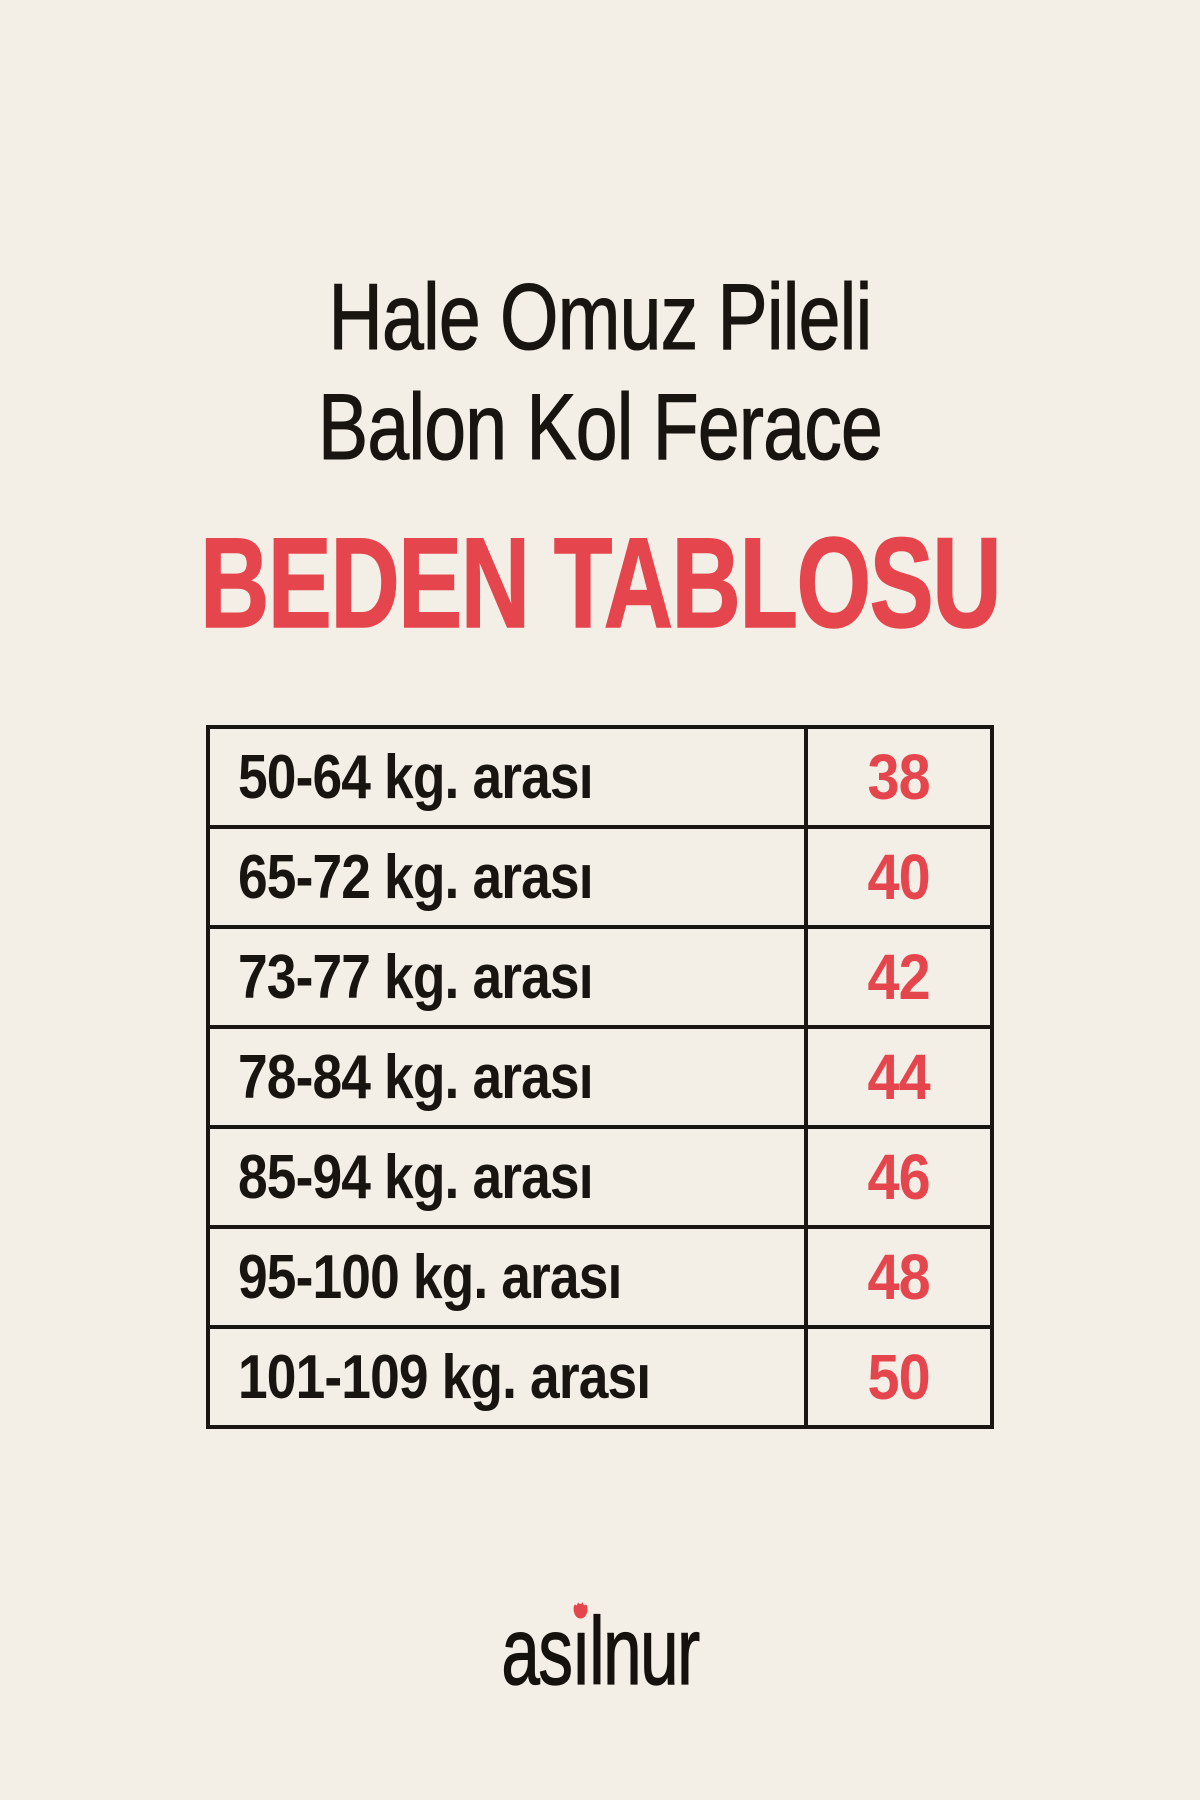 The image size is (1200, 1800). I want to click on weight-range-cell: 73-77 kg. arası, so click(507, 977).